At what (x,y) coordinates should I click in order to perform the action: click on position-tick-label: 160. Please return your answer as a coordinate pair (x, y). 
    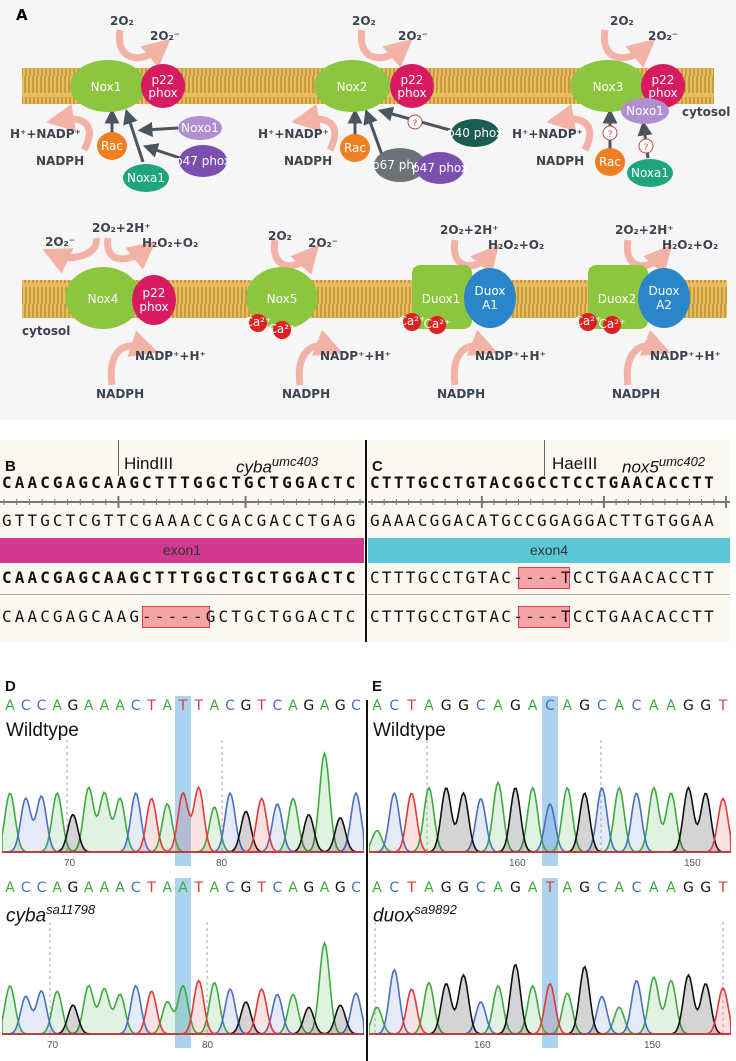
    Looking at the image, I should click on (517, 863).